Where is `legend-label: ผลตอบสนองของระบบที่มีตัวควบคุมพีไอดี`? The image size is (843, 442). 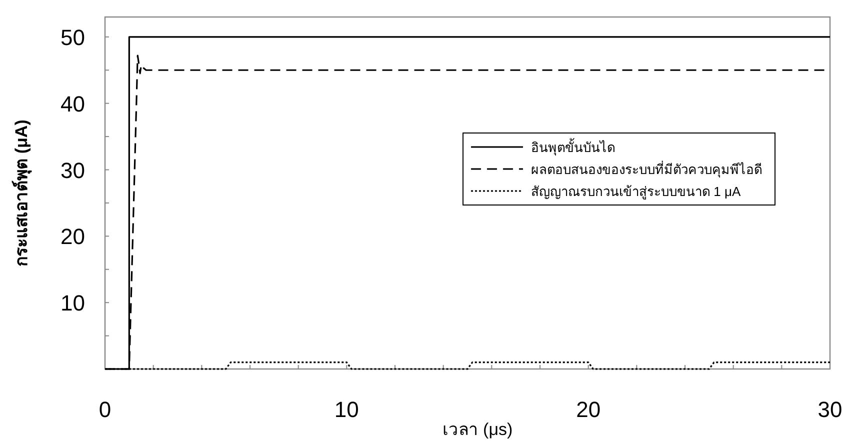
legend-label: ผลตอบสนองของระบบที่มีตัวควบคุมพีไอดี is located at coordinates (646, 169).